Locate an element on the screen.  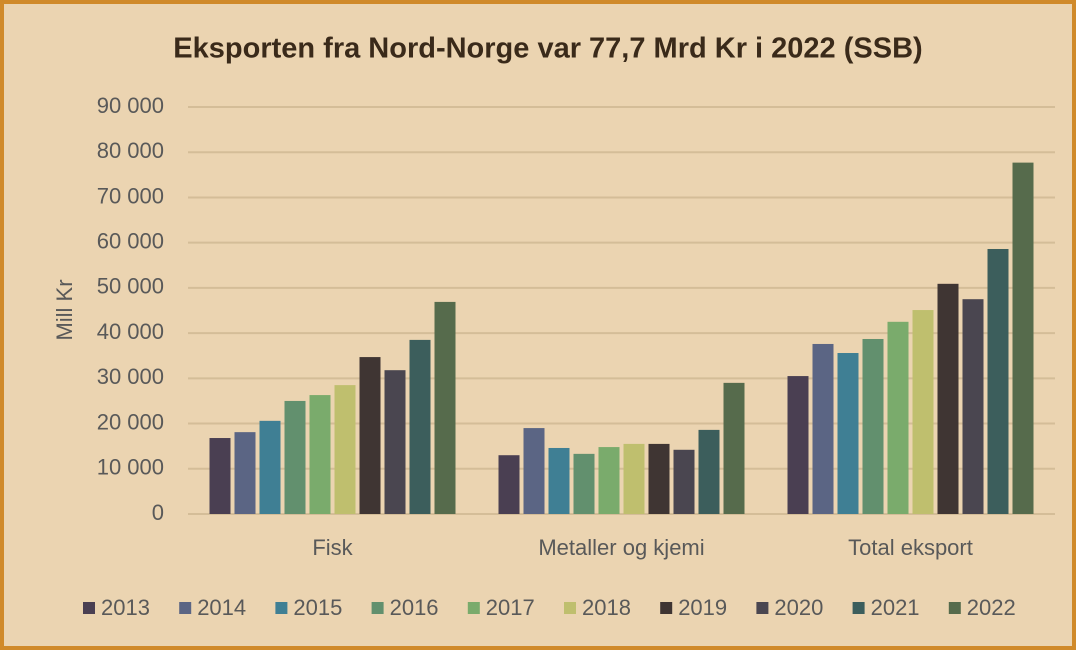
y-tick-label: 30 000 is located at coordinates (130, 376).